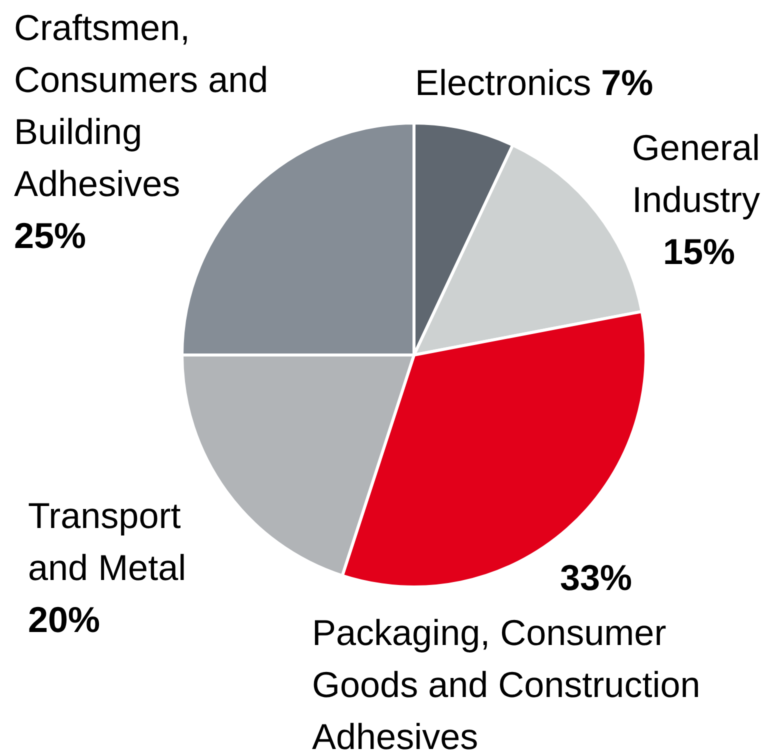 This screenshot has height=754, width=769. I want to click on slice-label: Craftsmen, Consumers and Building Adhesives, so click(141, 105).